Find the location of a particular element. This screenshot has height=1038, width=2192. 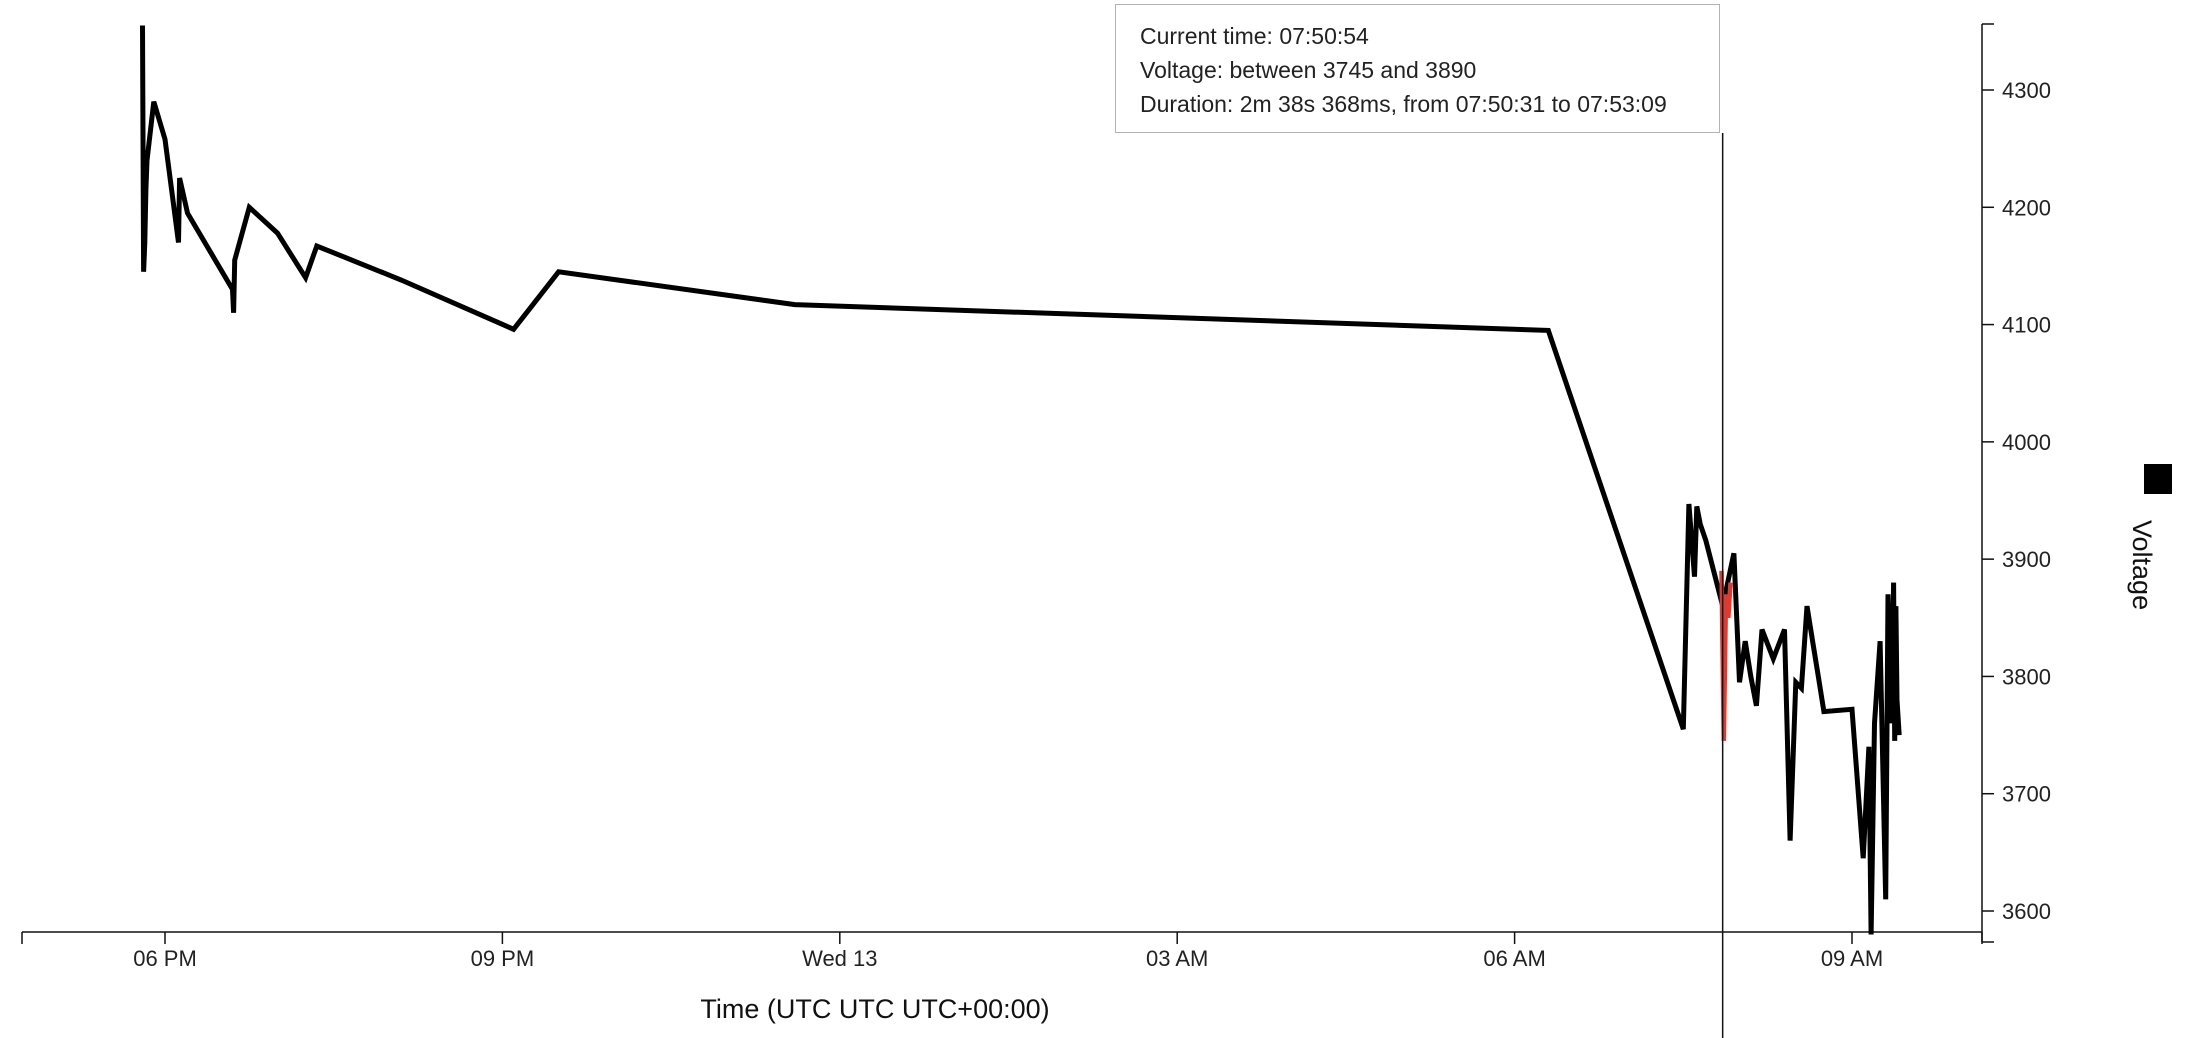

y-tick-label: 3800 is located at coordinates (2026, 676).